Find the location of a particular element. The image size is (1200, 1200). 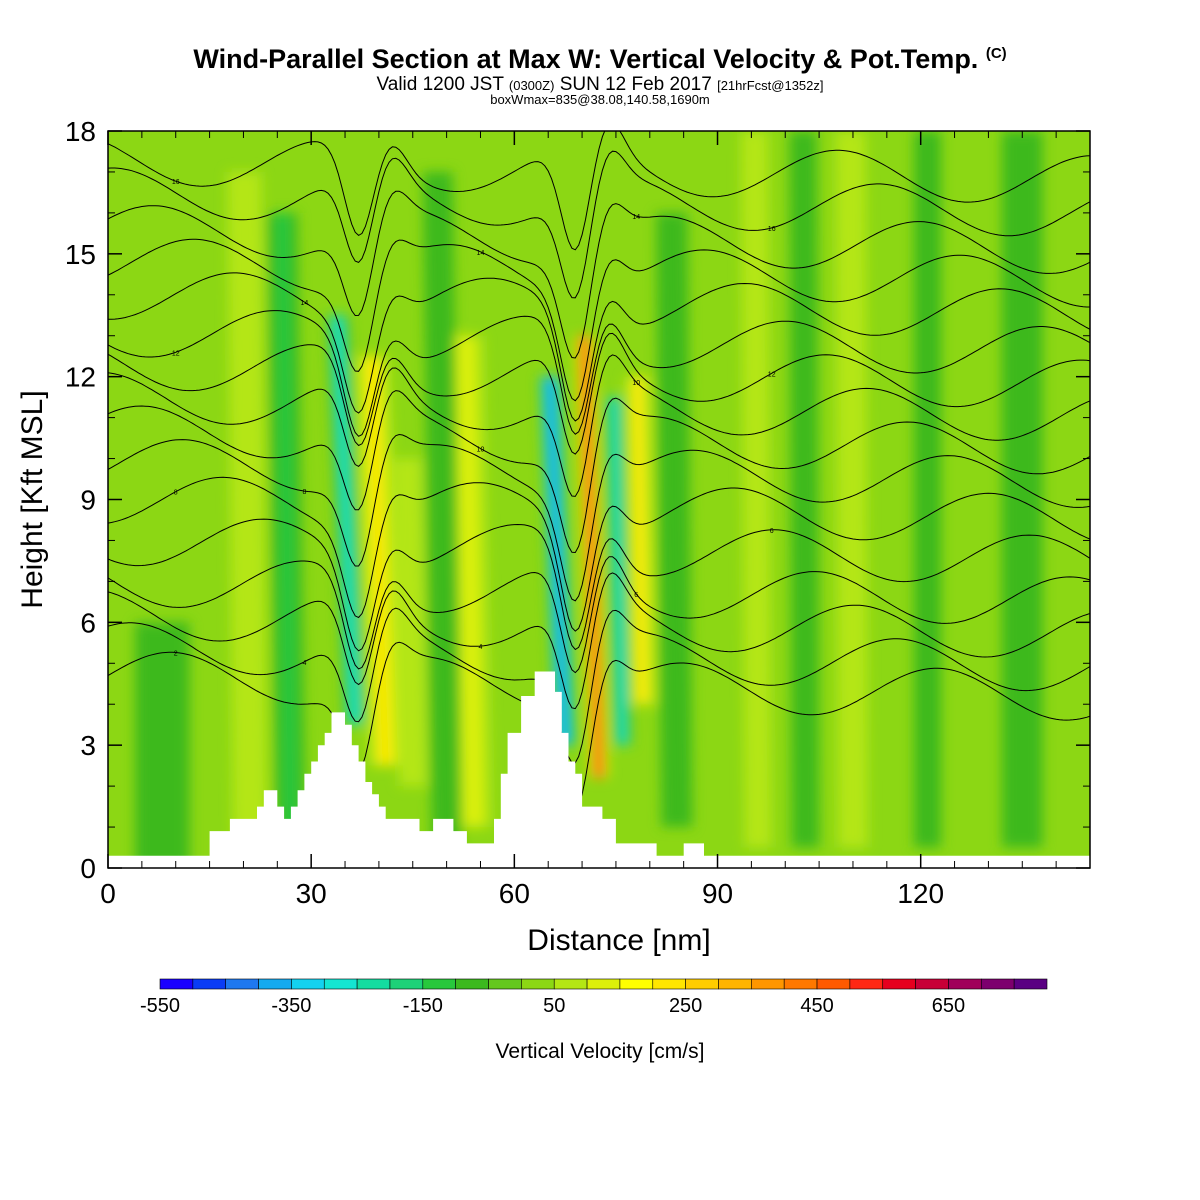

box-max-note: boxWmax=835@38.08,140.58,1690m is located at coordinates (600, 99).